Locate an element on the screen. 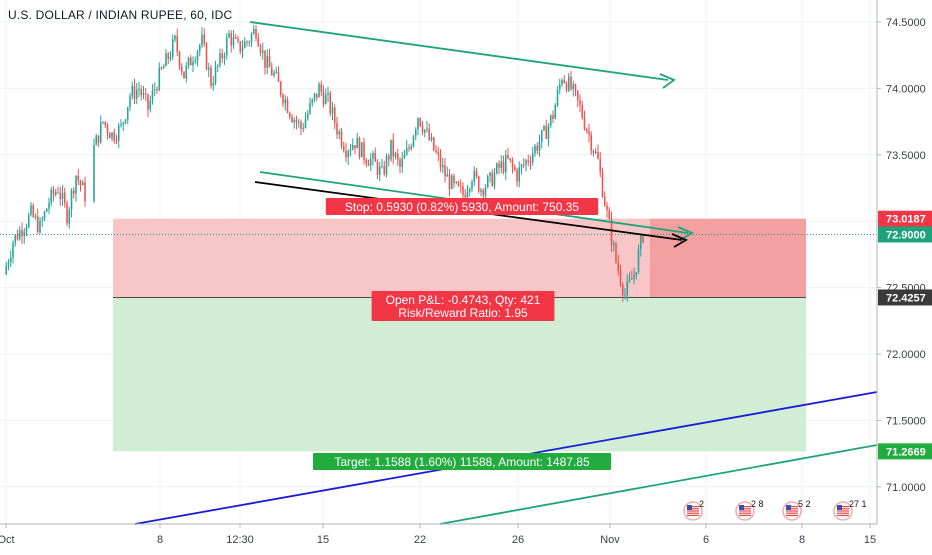  black-trend-arrow is located at coordinates (679, 240).